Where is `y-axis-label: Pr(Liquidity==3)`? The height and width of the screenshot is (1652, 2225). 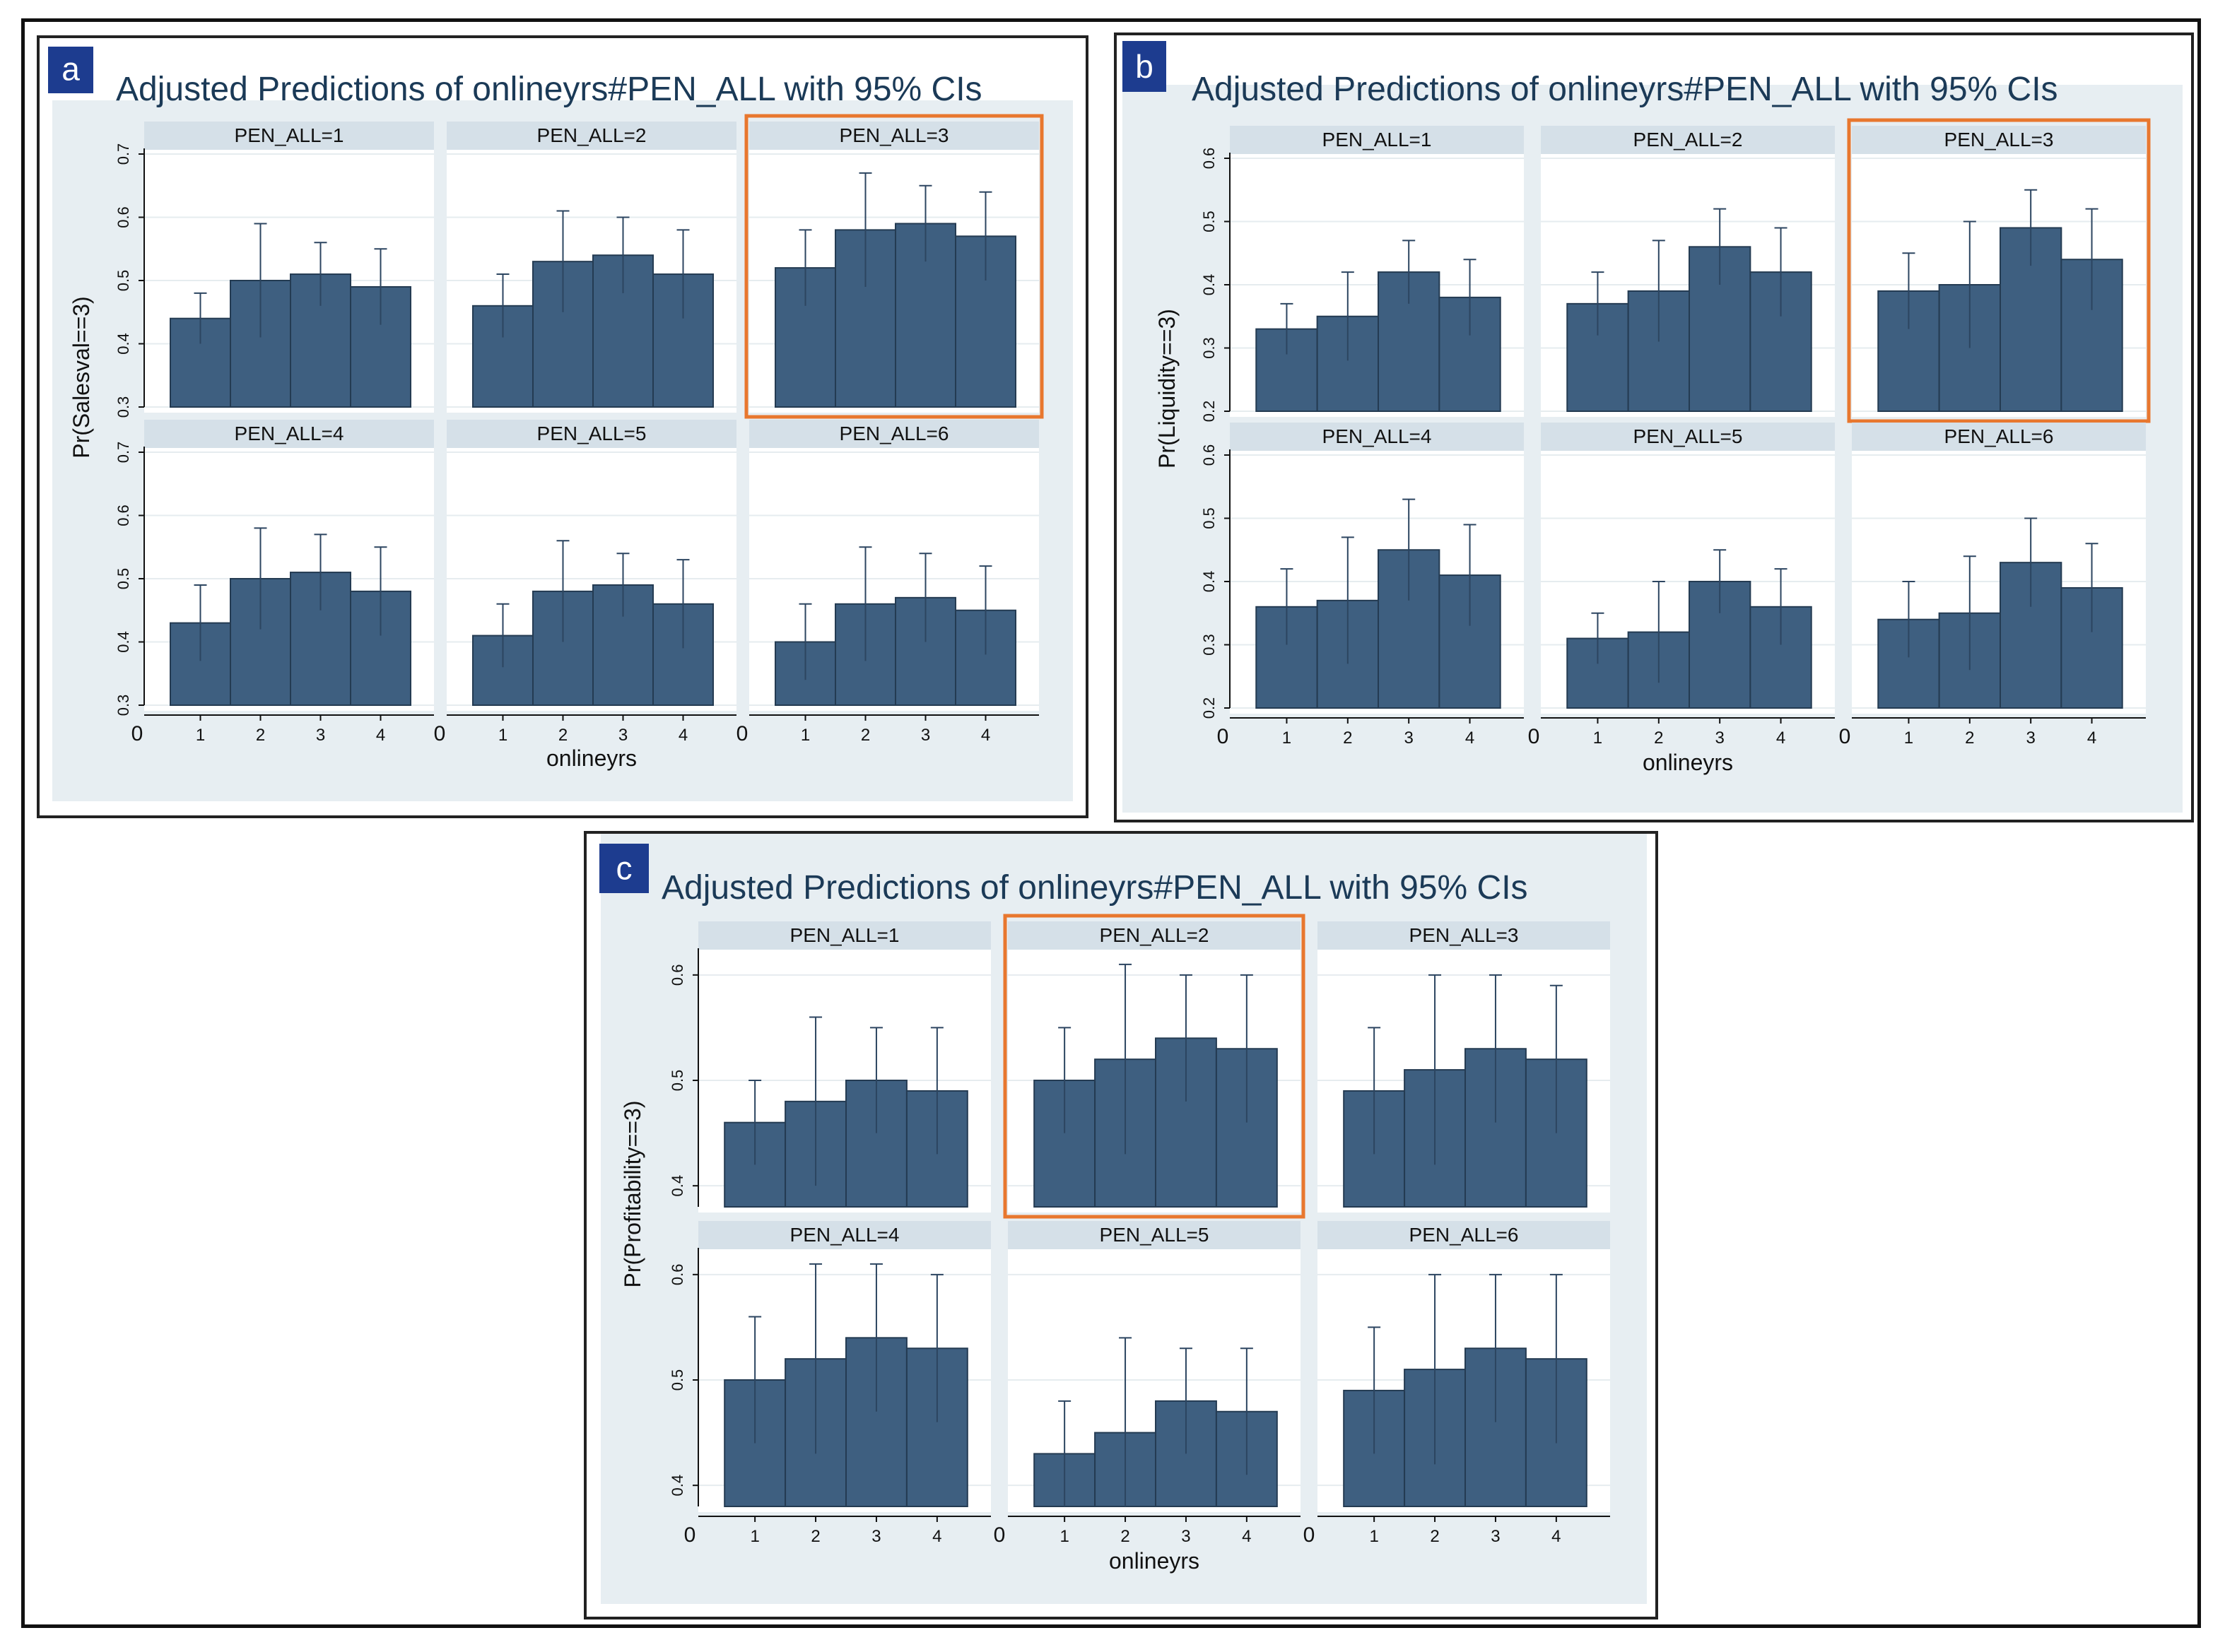 y-axis-label: Pr(Liquidity==3) is located at coordinates (1167, 388).